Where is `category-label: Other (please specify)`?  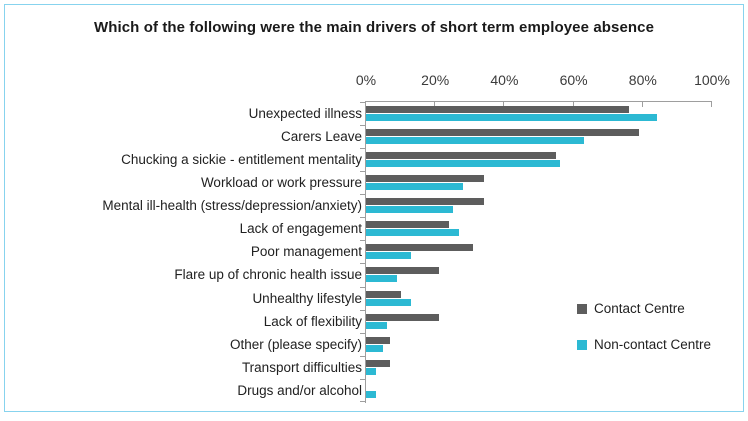 category-label: Other (please specify) is located at coordinates (295, 344).